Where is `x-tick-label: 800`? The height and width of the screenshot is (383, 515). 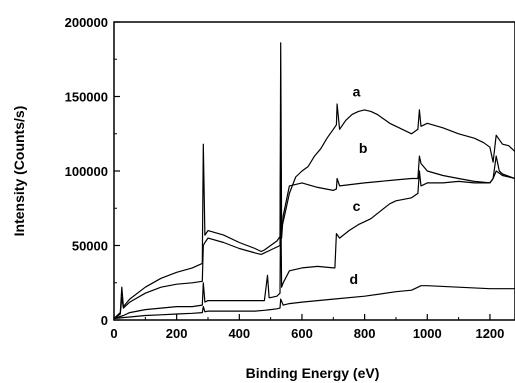
x-tick-label: 800 is located at coordinates (365, 333).